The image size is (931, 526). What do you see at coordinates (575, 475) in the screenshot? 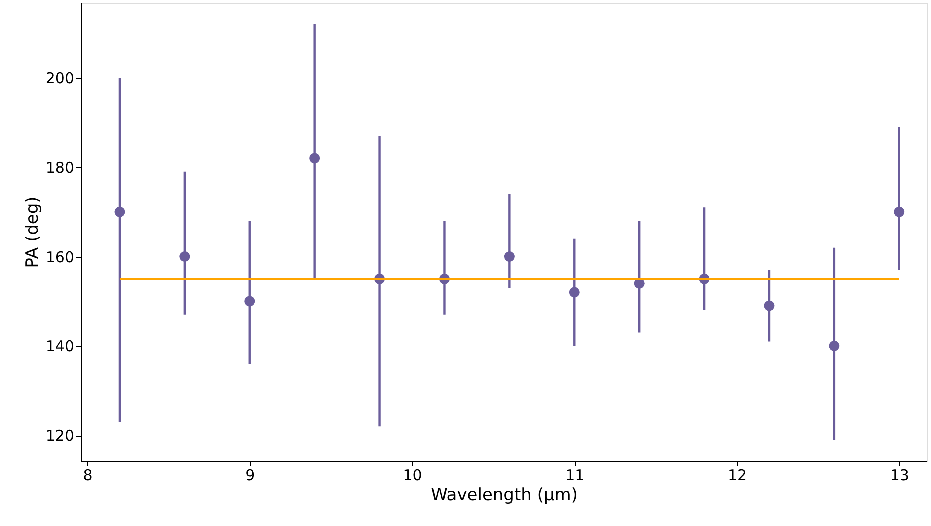
I see `x-tick-label: 11` at bounding box center [575, 475].